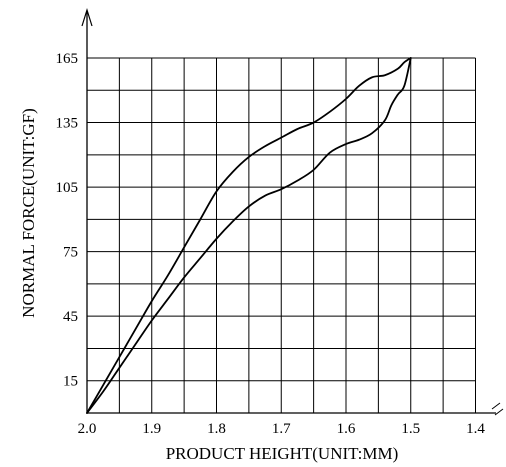 Image resolution: width=506 pixels, height=467 pixels. Describe the element at coordinates (151, 429) in the screenshot. I see `x-tick-label: 1.9` at that location.